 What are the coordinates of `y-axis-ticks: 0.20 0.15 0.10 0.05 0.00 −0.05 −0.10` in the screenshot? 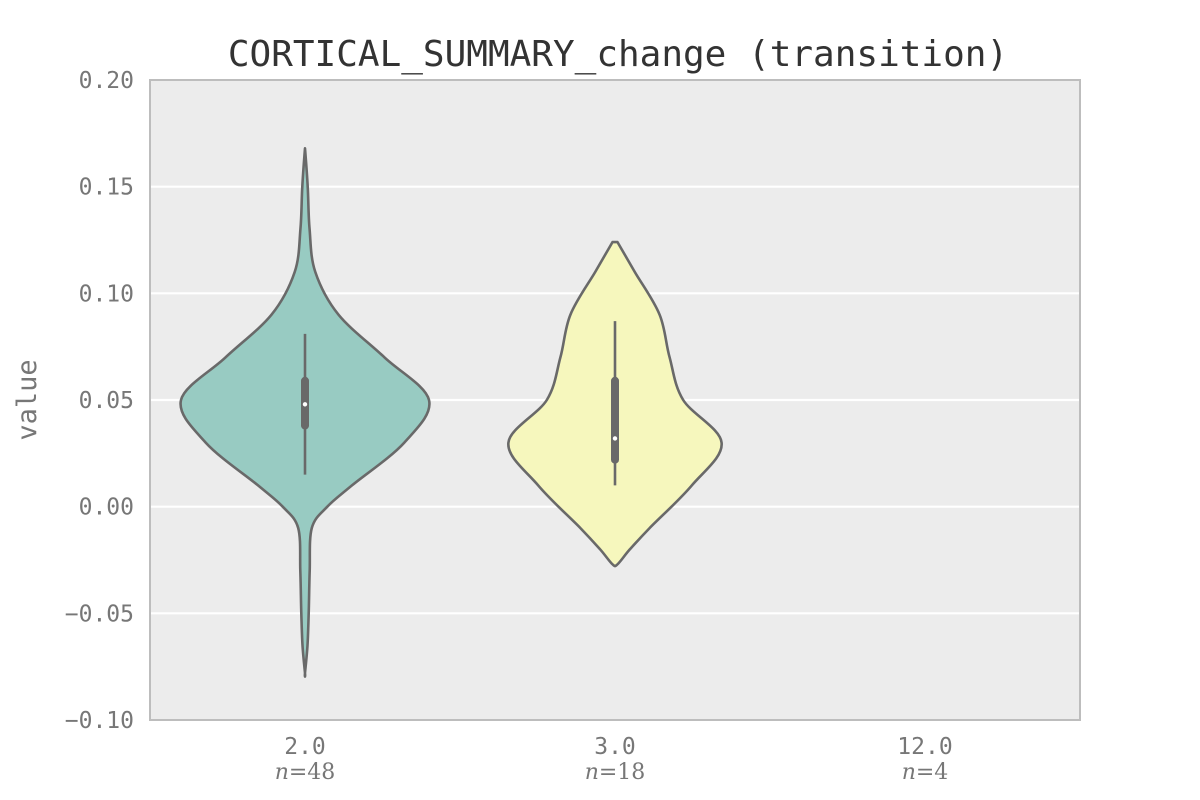 It's located at (99, 401).